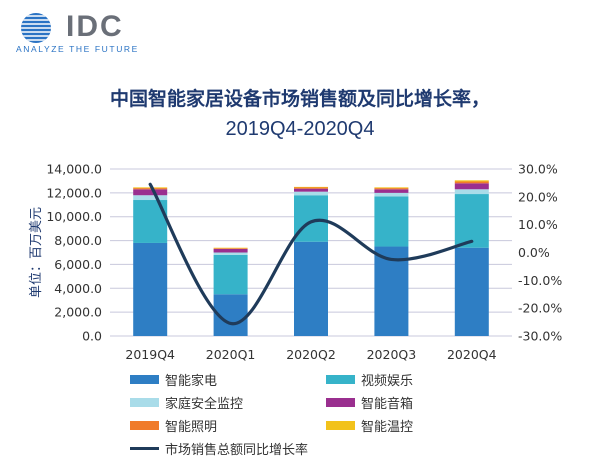 The height and width of the screenshot is (469, 600). Describe the element at coordinates (299, 99) in the screenshot. I see `chart-title: 中国智能家居设备市场销售额及同比增长率，` at that location.